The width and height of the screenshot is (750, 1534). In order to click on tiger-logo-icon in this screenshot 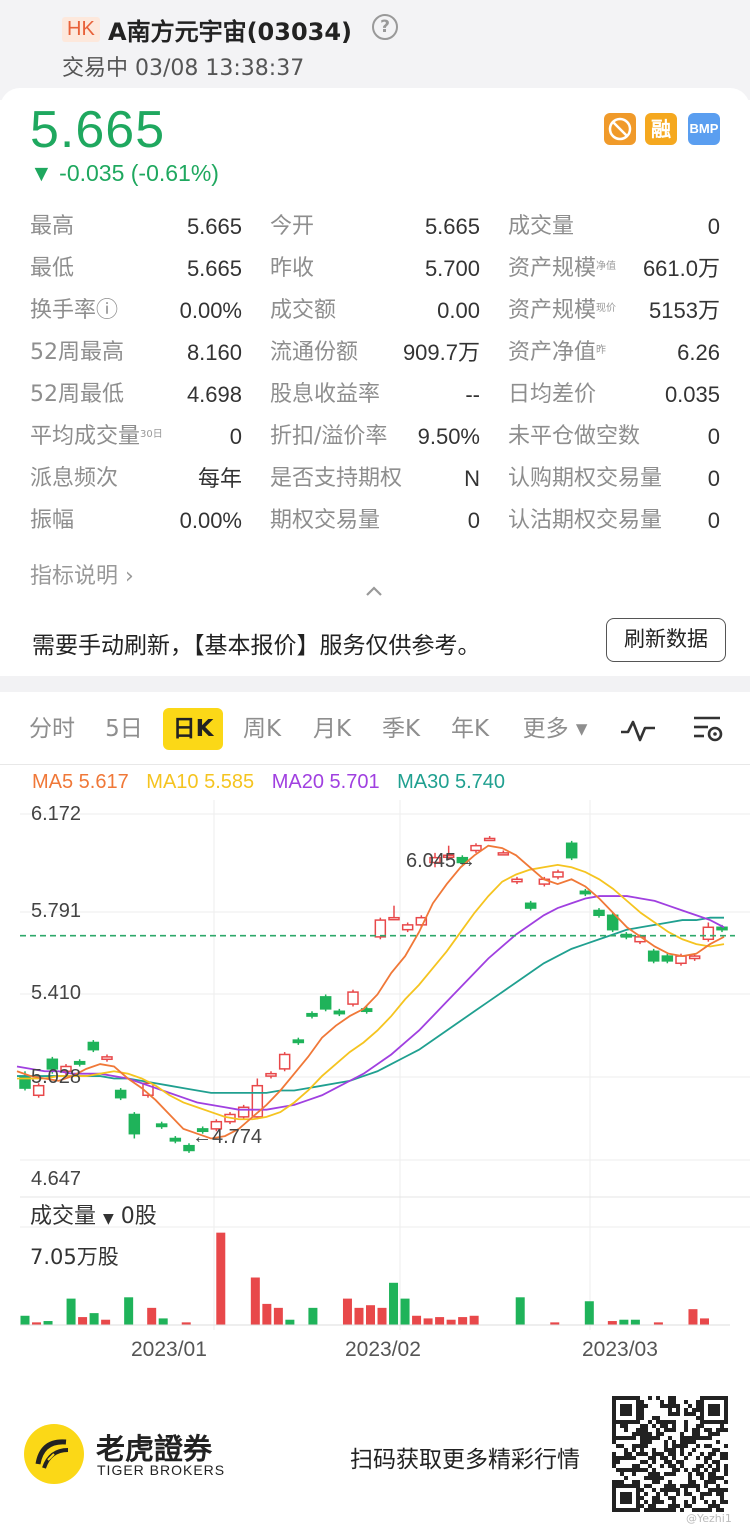, I will do `click(54, 1454)`.